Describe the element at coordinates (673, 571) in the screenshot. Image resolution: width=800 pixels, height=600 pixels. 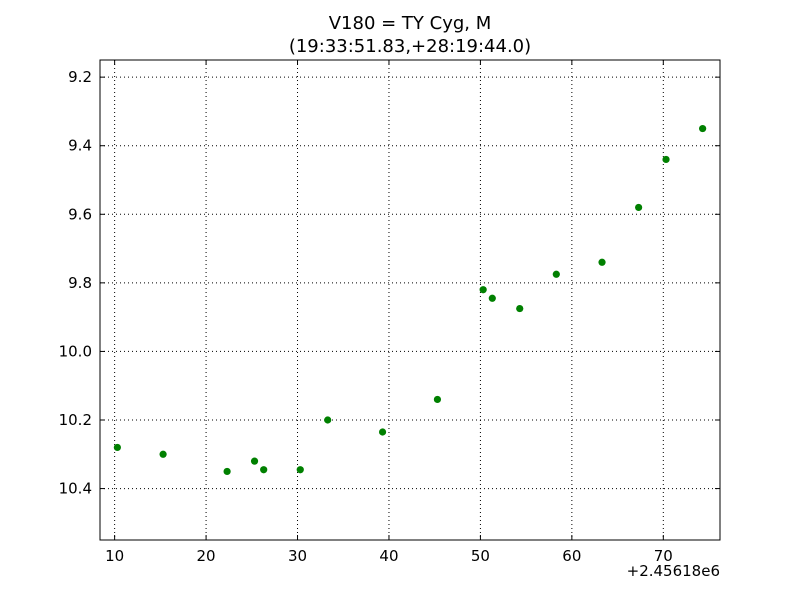
I see `x-axis-offset-label: +2.45618e6` at that location.